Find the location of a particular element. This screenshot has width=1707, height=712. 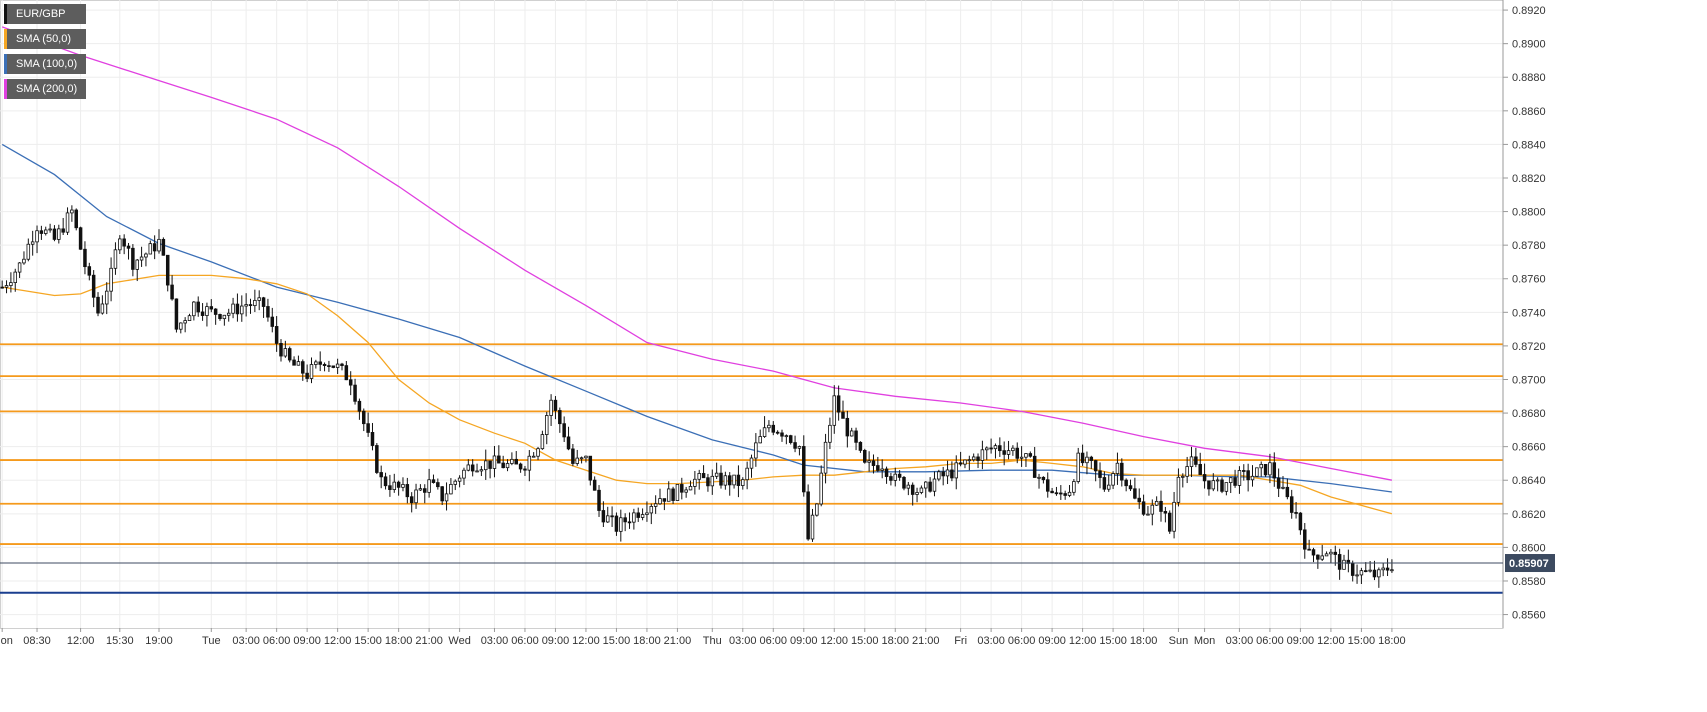

x-tick-label: 21:00 is located at coordinates (429, 641).